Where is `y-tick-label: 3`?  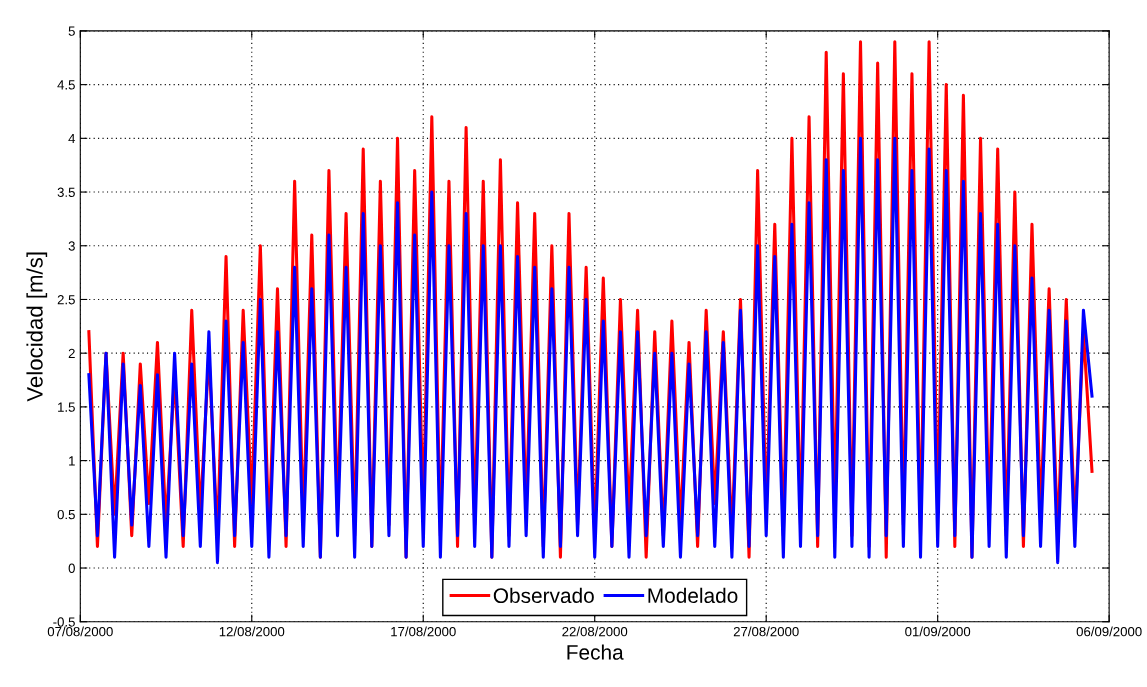 y-tick-label: 3 is located at coordinates (71, 246).